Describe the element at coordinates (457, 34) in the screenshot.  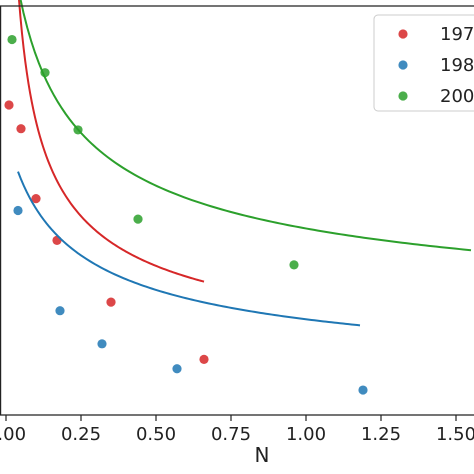
I see `legend-label-197: 197` at that location.